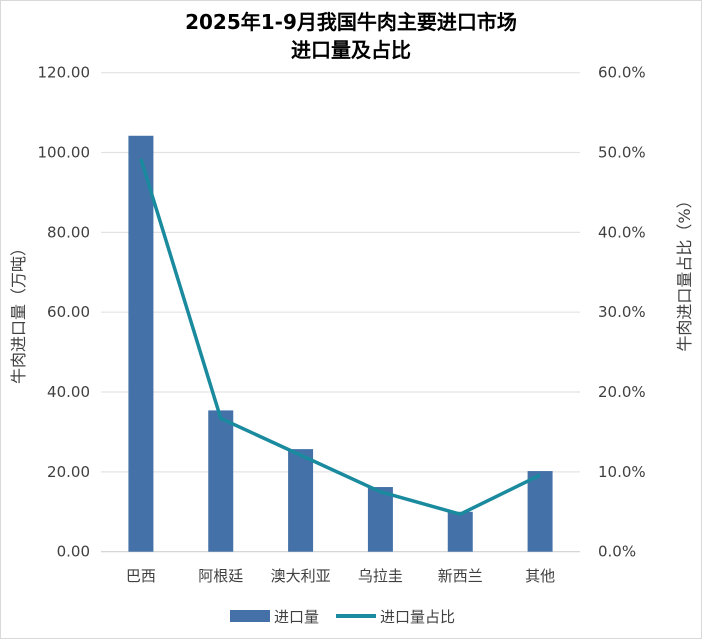 Image resolution: width=702 pixels, height=639 pixels. I want to click on legend-line-label: 进口量占比, so click(417, 617).